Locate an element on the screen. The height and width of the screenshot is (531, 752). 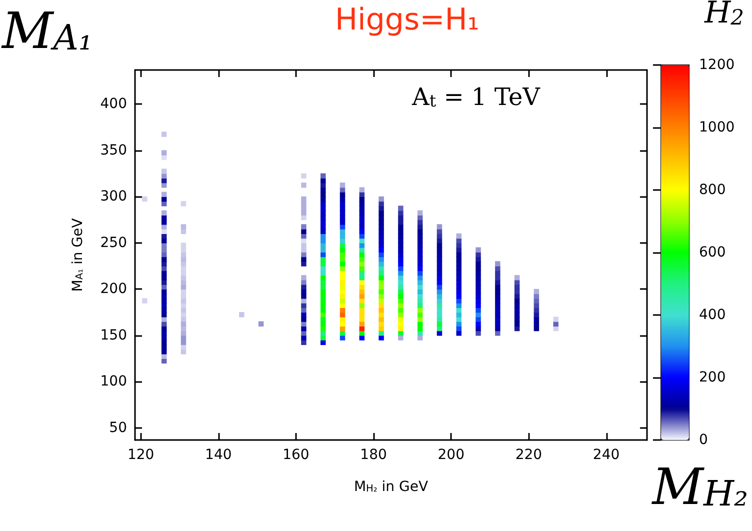
text: MH₂ is located at coordinates (699, 487).